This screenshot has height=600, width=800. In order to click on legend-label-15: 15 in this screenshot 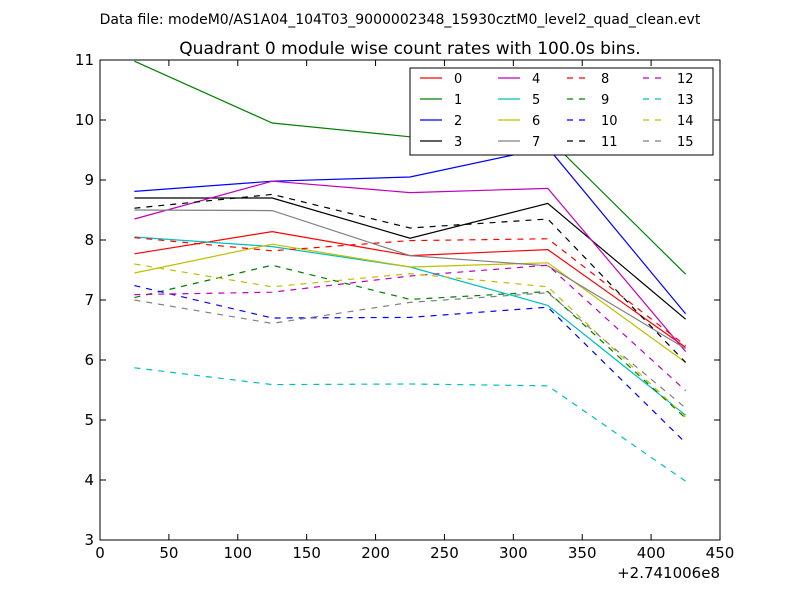, I will do `click(685, 142)`.